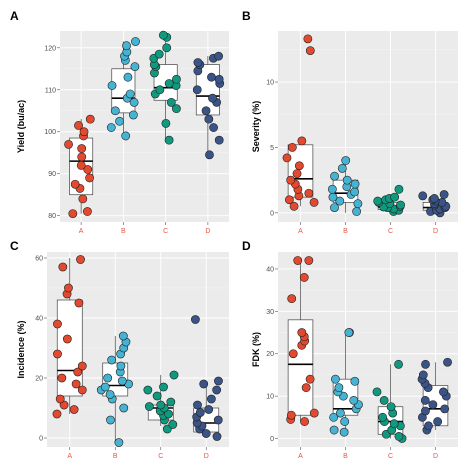  I want to click on y-tick-label: 60, so click(39, 259).